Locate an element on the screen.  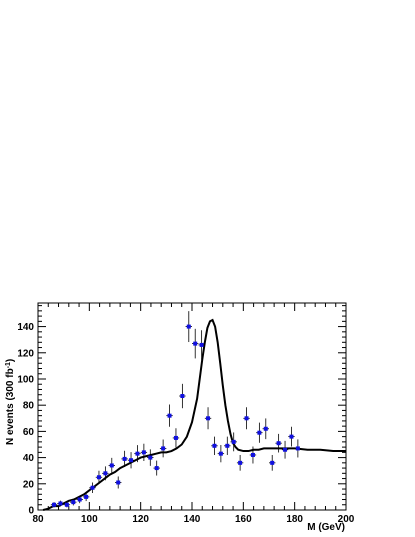
y-axis-title-main: N events (300 fb is located at coordinates (10, 406).